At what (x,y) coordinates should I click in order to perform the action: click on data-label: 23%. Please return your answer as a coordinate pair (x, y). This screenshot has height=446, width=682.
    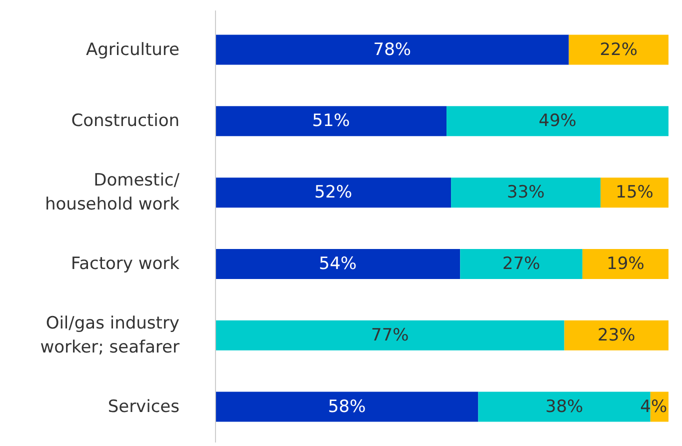
    Looking at the image, I should click on (617, 335).